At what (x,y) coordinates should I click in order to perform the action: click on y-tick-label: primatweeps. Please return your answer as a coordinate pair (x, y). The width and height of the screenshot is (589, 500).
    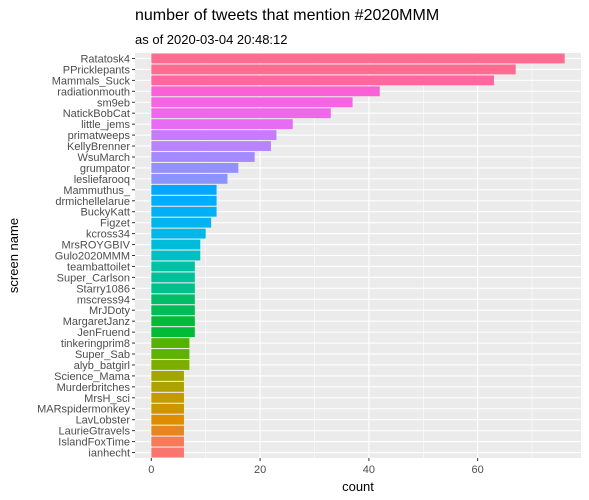
    Looking at the image, I should click on (99, 136).